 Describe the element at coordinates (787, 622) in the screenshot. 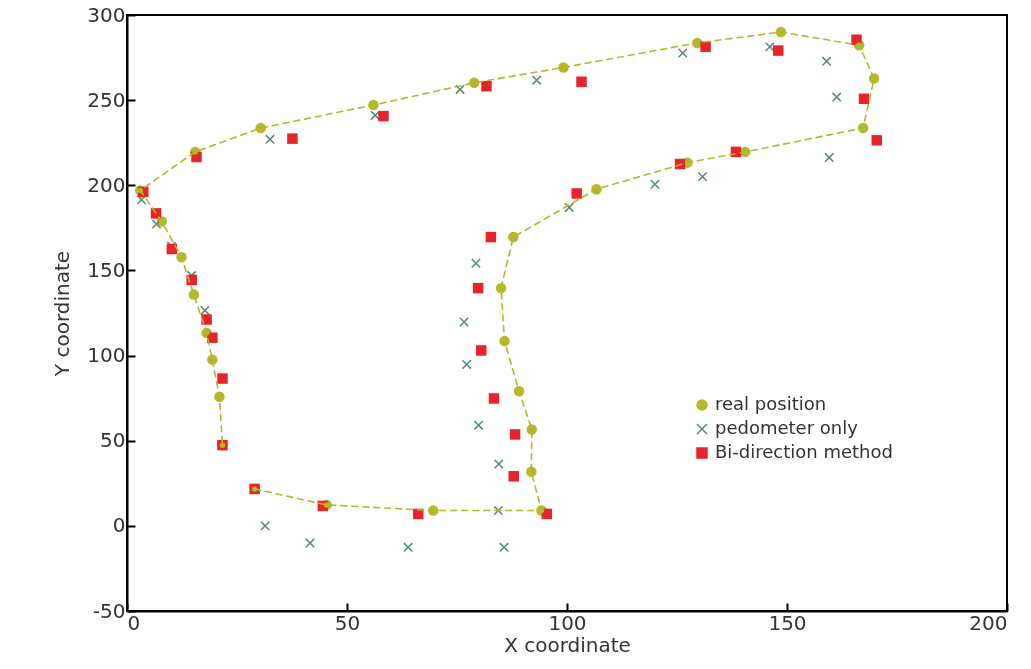

I see `x-tick-label: 150` at that location.